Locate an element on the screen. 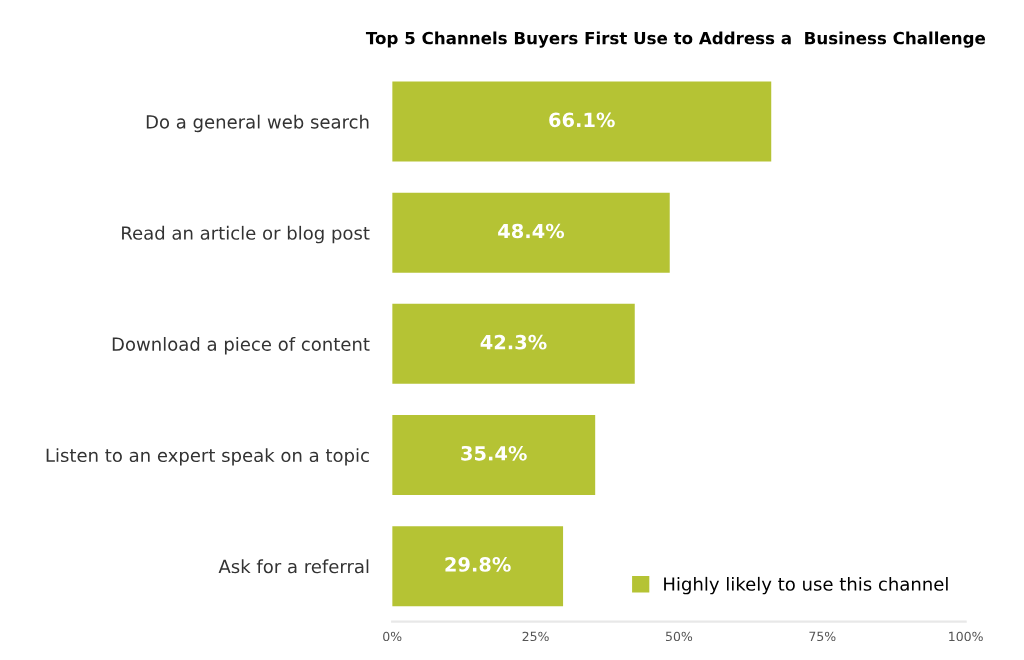  data-label: 35.4% is located at coordinates (494, 453).